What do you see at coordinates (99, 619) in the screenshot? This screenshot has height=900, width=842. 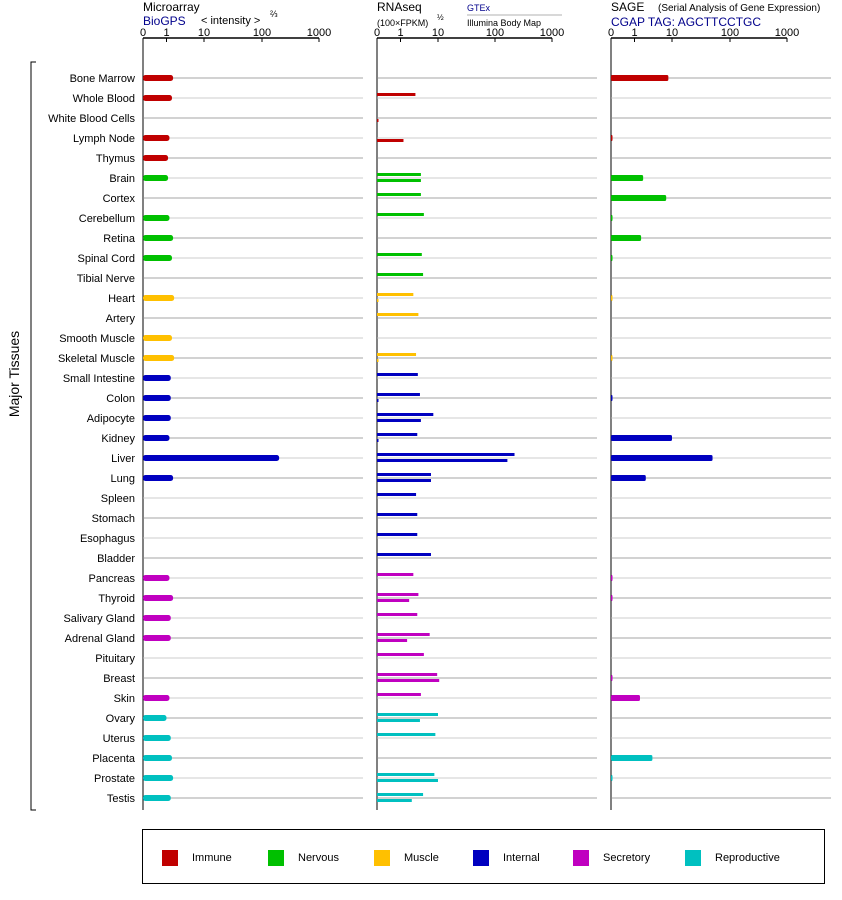 I see `tissue-label: Salivary Gland` at bounding box center [99, 619].